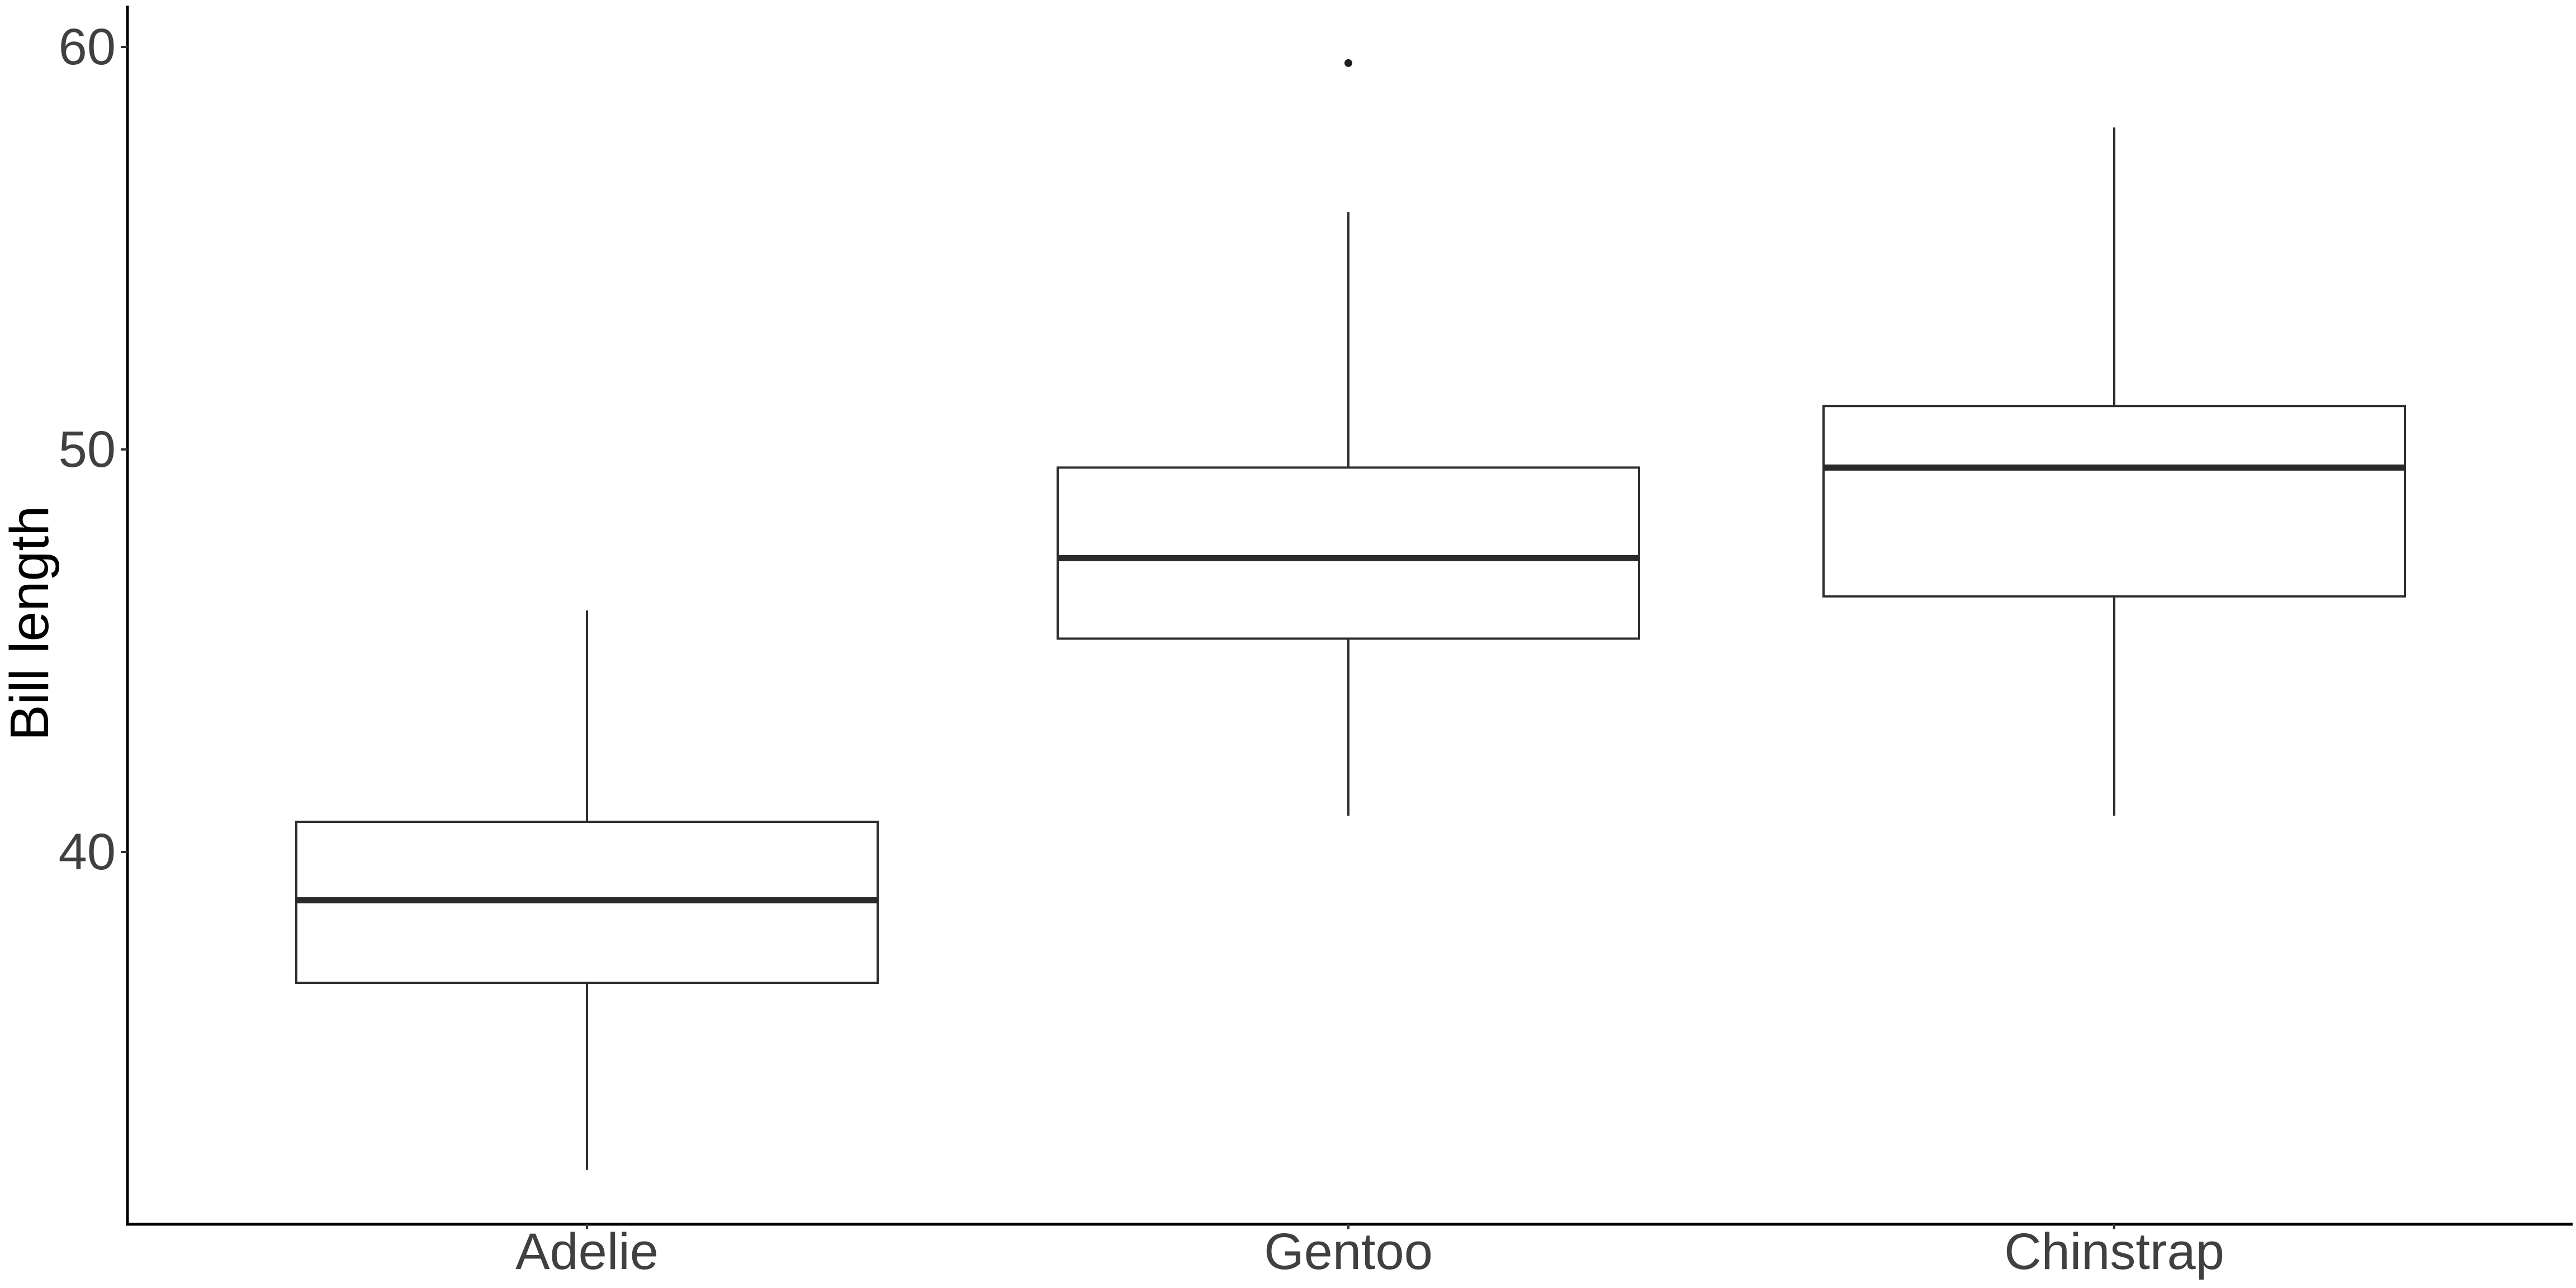  I want to click on x-axis-label-adelie: Adelie, so click(587, 1251).